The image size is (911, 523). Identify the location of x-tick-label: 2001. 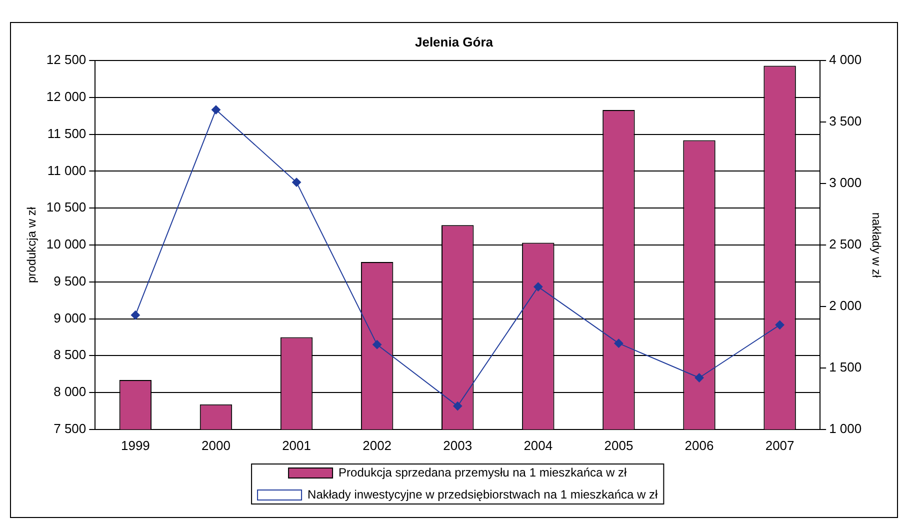
(296, 445).